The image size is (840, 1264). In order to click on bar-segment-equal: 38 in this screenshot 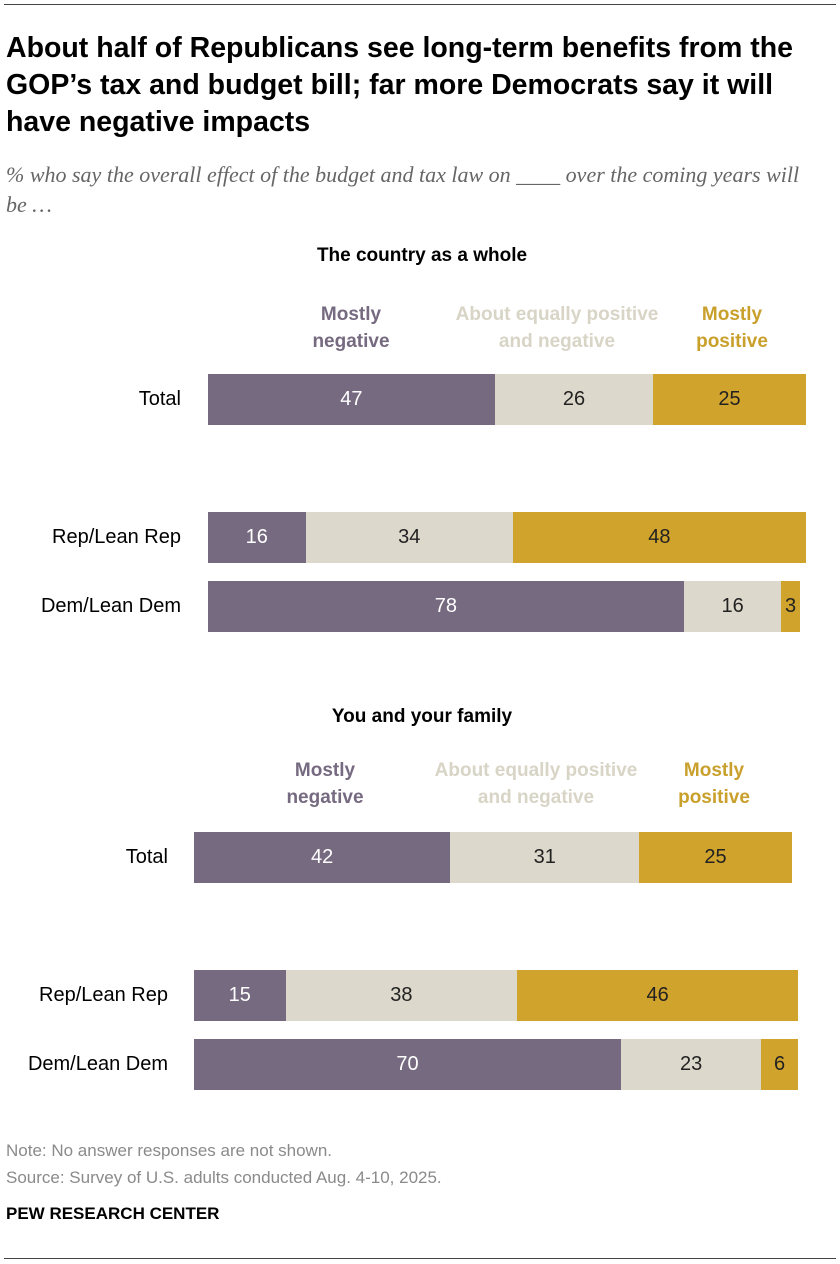, I will do `click(401, 995)`.